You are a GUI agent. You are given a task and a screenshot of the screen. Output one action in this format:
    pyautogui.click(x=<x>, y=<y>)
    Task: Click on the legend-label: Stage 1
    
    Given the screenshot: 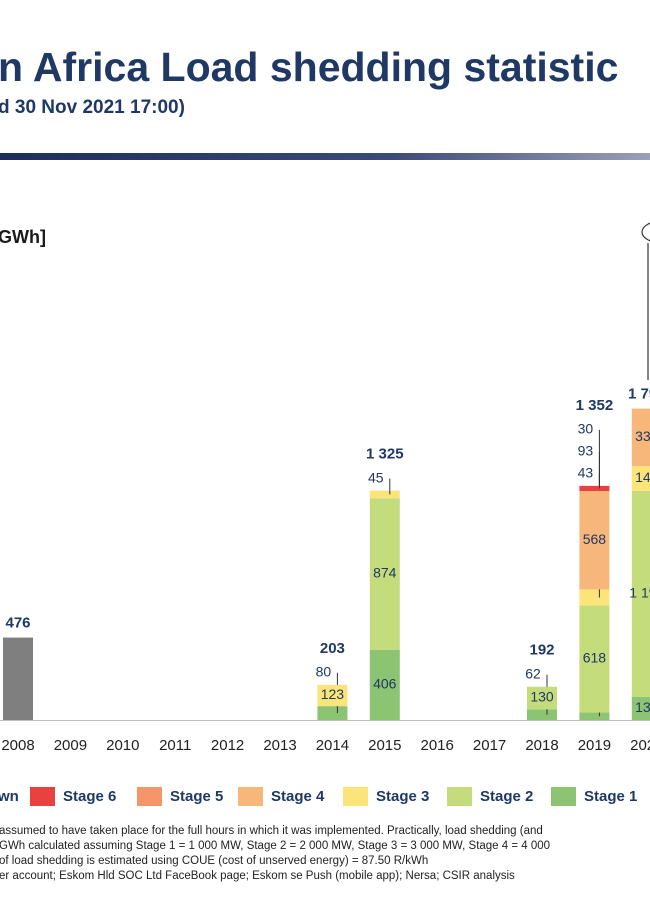 What is the action you would take?
    pyautogui.click(x=610, y=796)
    